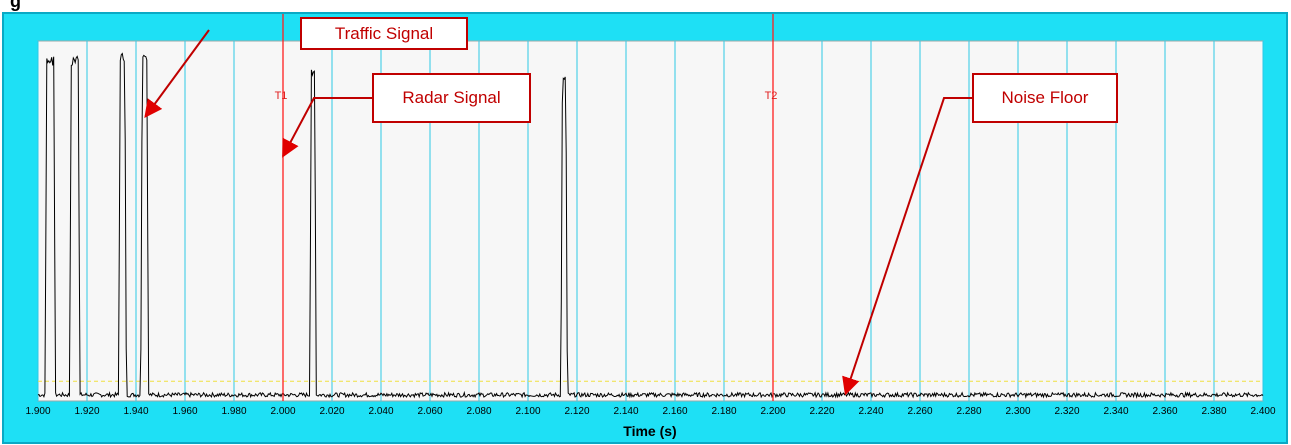  I want to click on x-tick-label: 2.100, so click(527, 411).